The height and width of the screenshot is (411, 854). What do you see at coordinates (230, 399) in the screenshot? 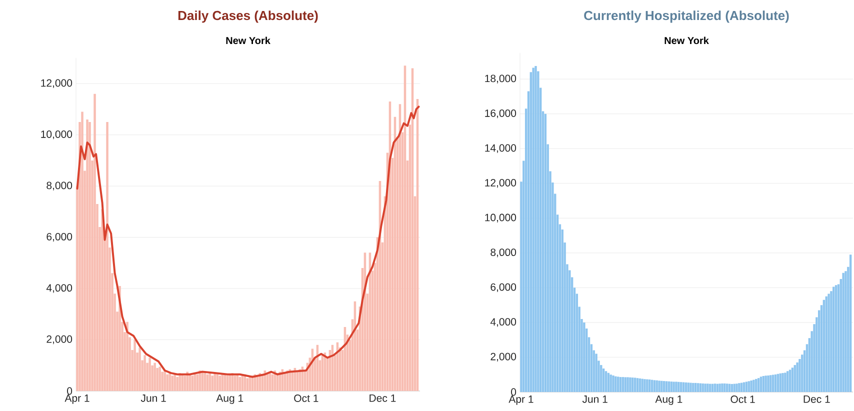
I see `x-tick-label: Aug 1` at bounding box center [230, 399].